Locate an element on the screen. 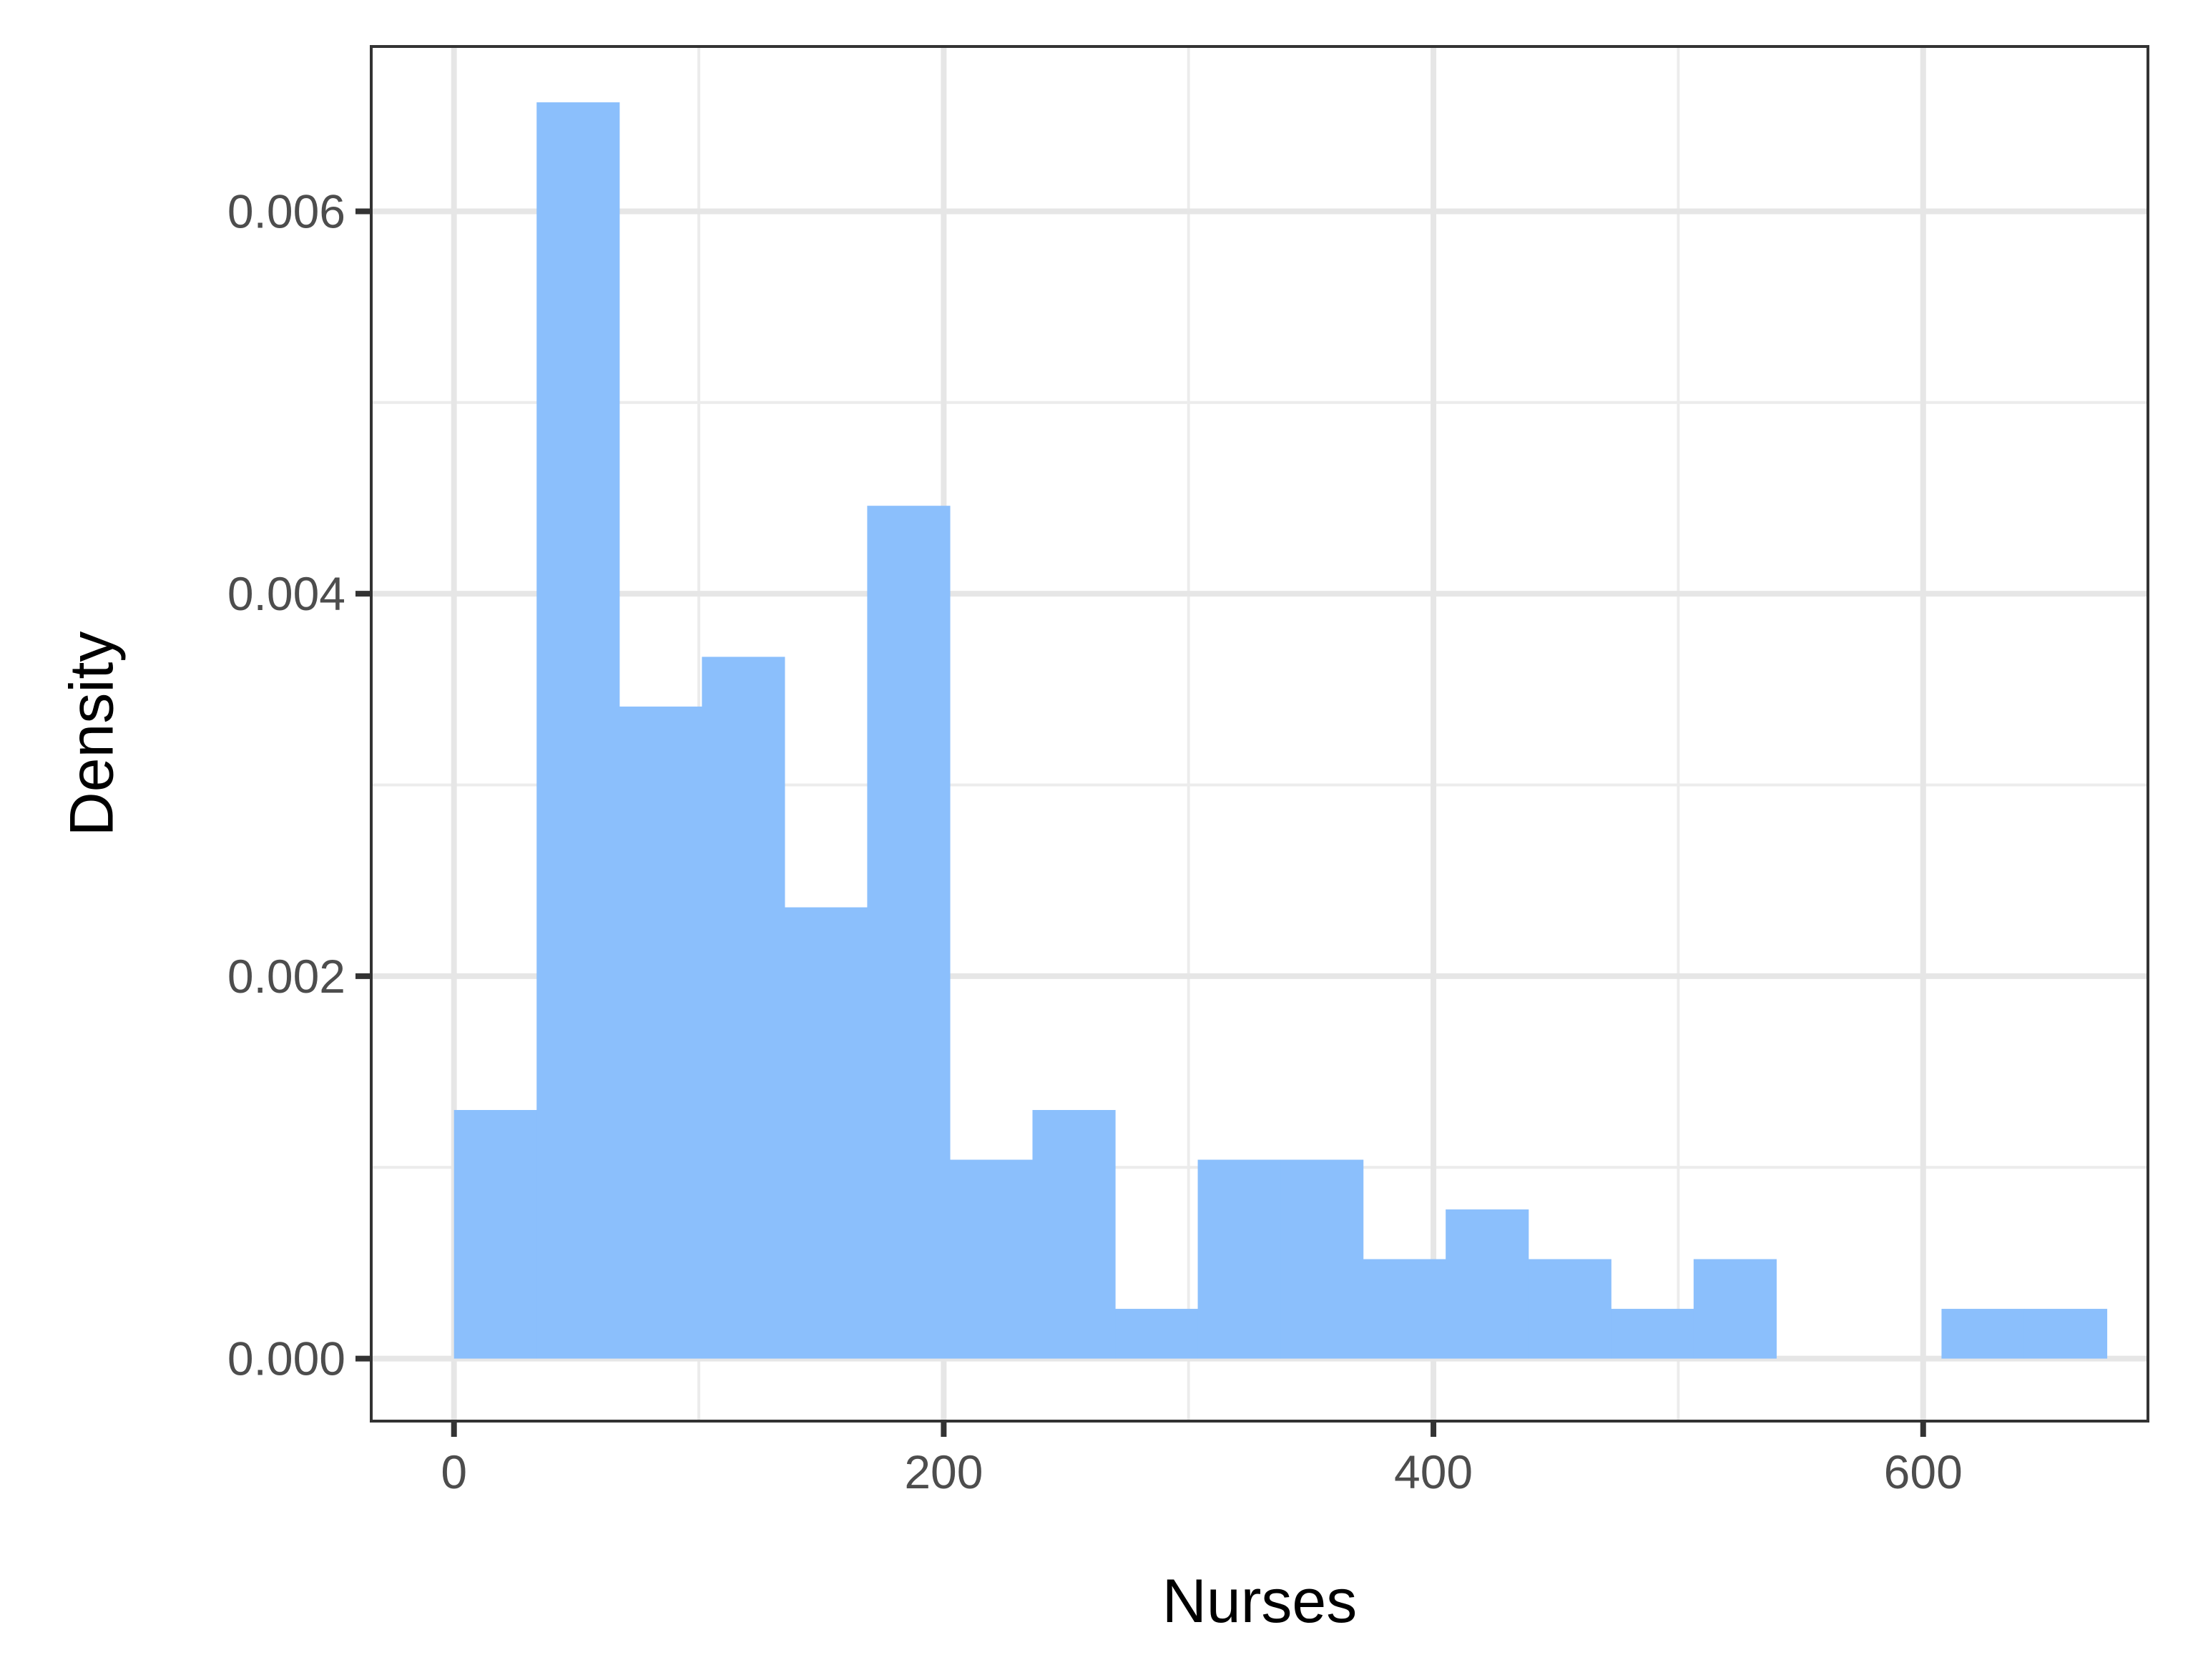 Image resolution: width=2193 pixels, height=1680 pixels. x-axis: 0 200 400 600 is located at coordinates (1202, 1459).